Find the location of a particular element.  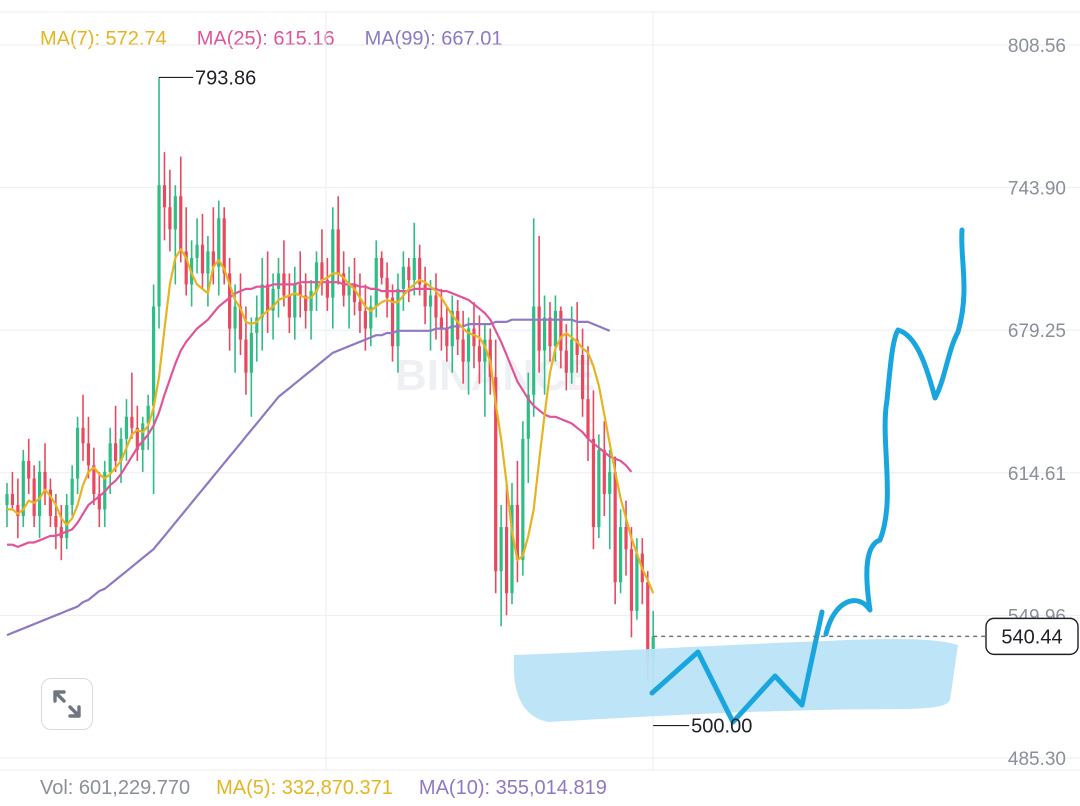

price-tag-label: 540.44 is located at coordinates (1031, 637).